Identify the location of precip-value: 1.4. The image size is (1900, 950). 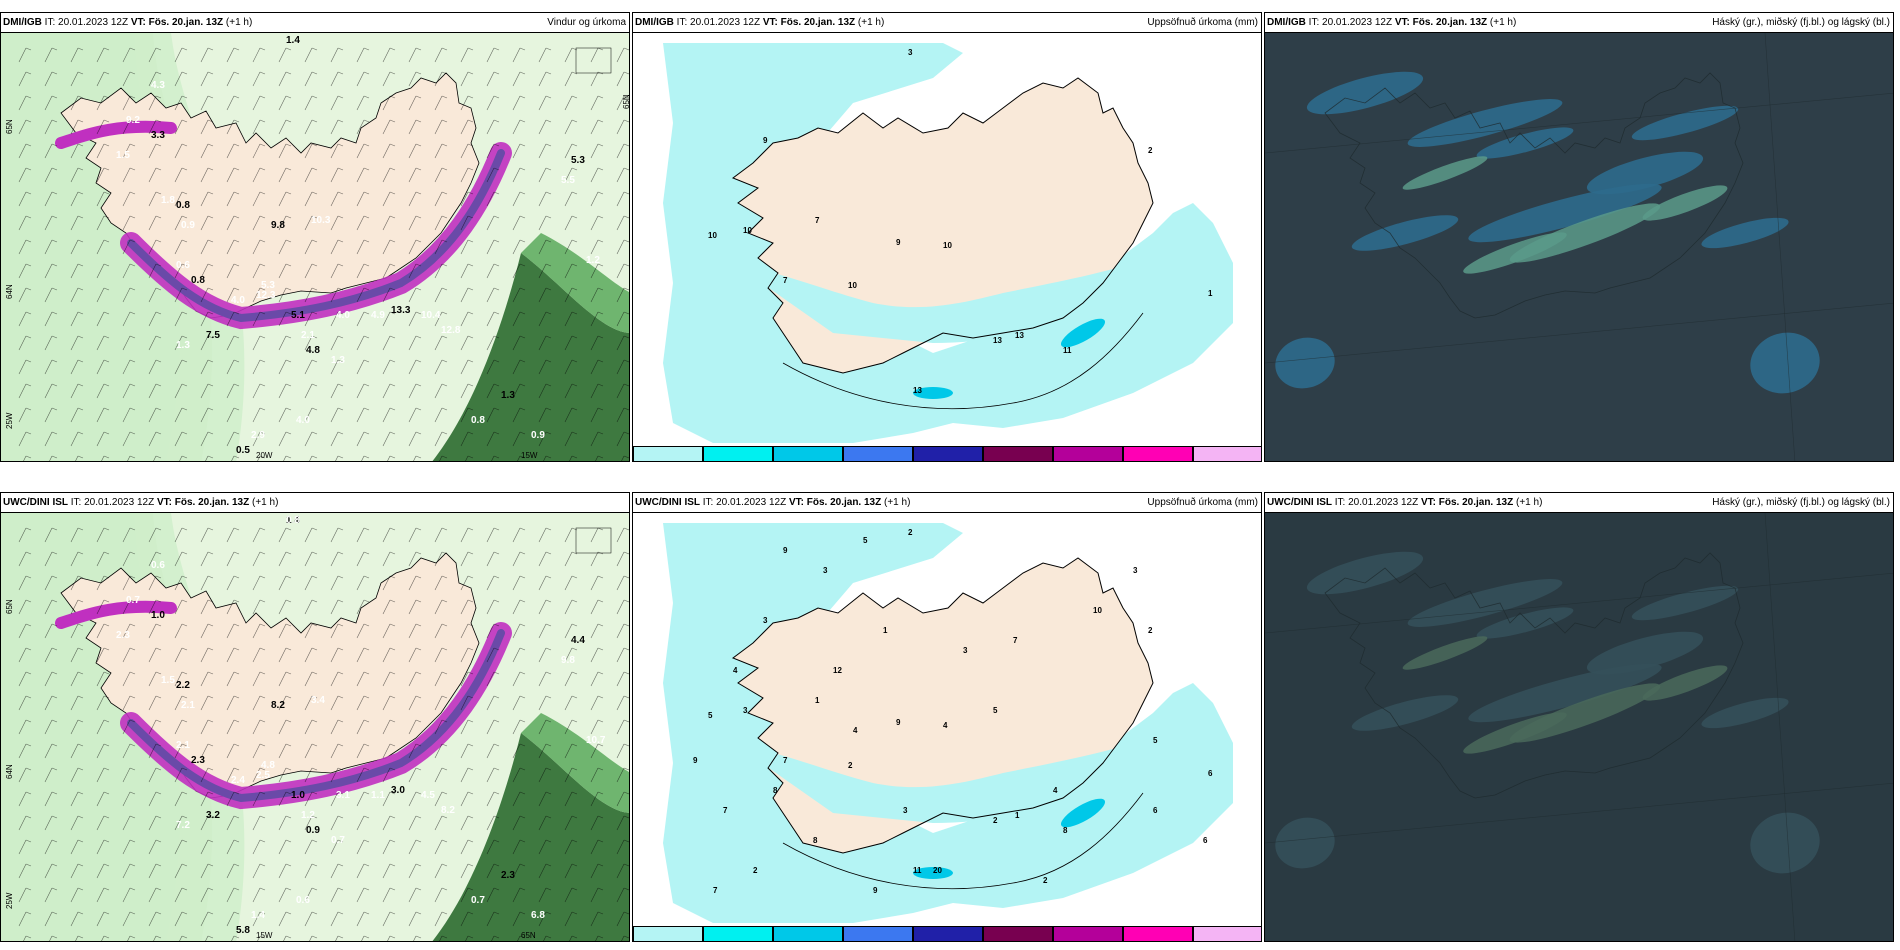
(293, 520).